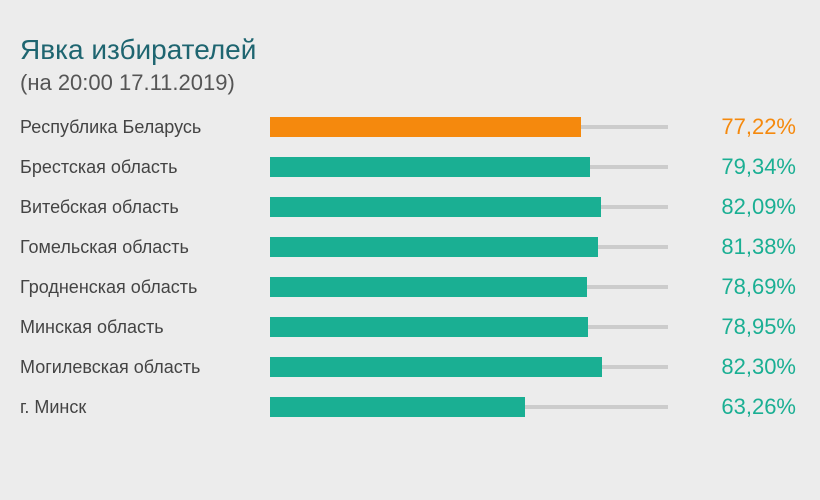  Describe the element at coordinates (104, 247) in the screenshot. I see `category-label: Гомельская область` at that location.